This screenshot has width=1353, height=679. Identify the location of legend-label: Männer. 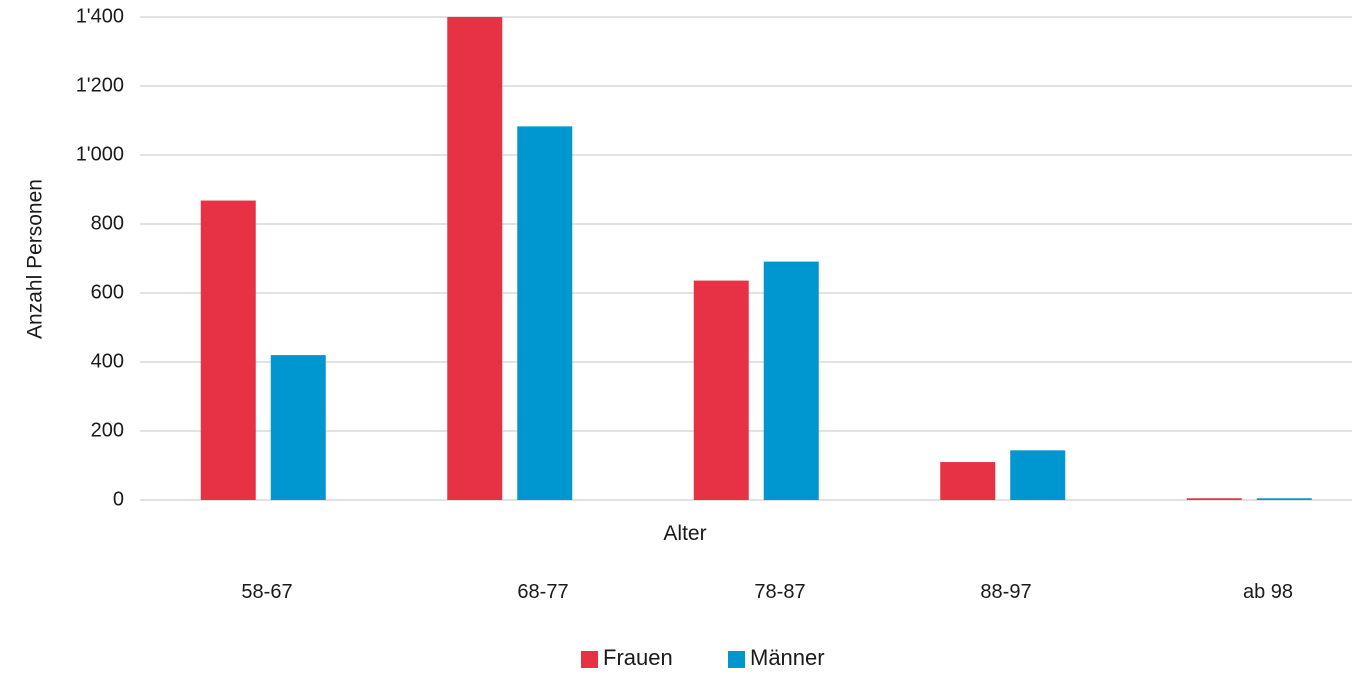
(787, 657).